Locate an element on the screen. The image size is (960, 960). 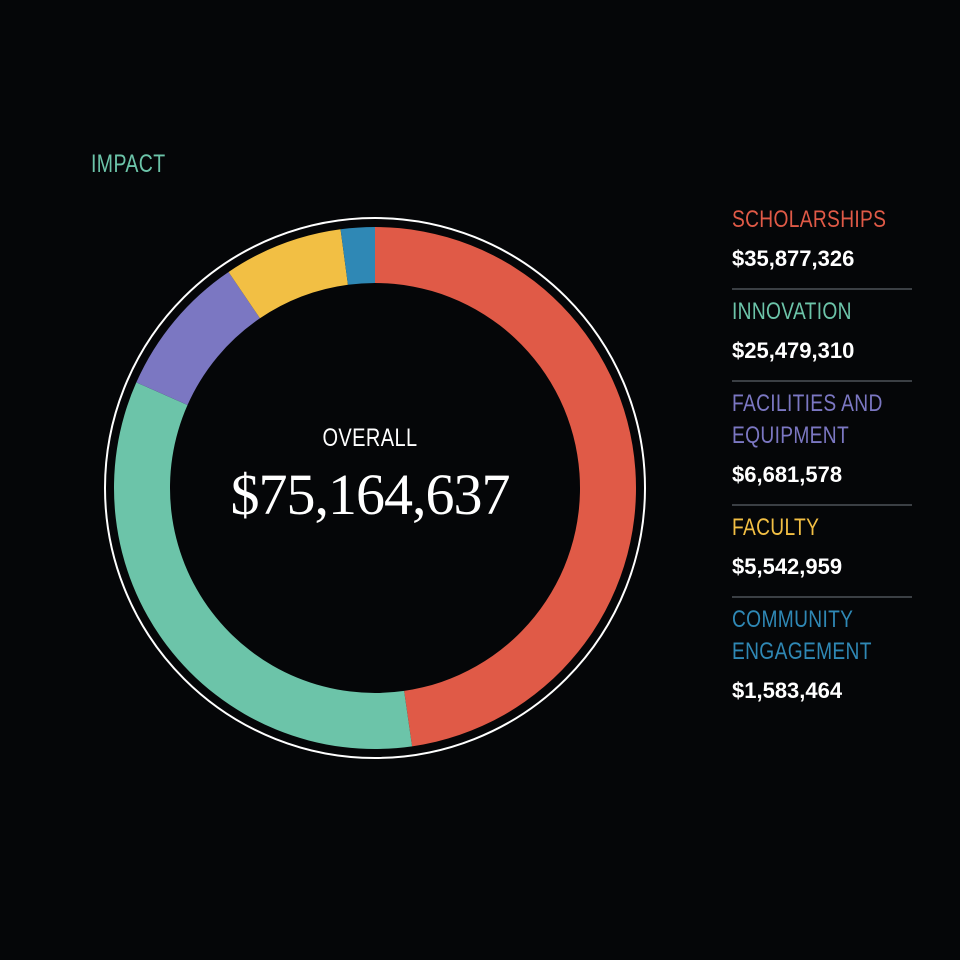
legend-item-innovation: INNOVATION $25,479,310 is located at coordinates (822, 336).